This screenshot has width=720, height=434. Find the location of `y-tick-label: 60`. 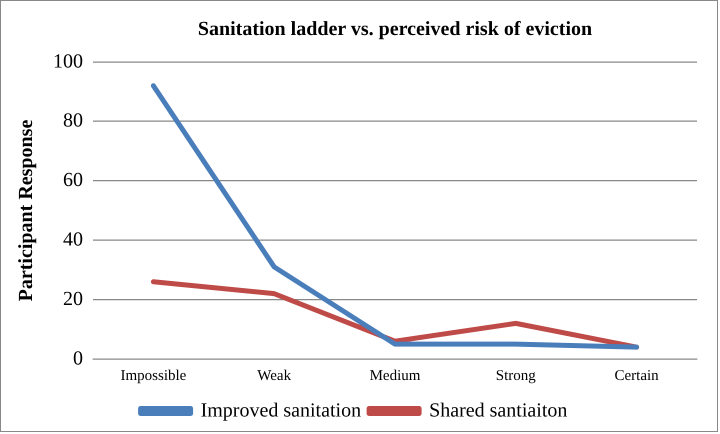

y-tick-label: 60 is located at coordinates (73, 180).